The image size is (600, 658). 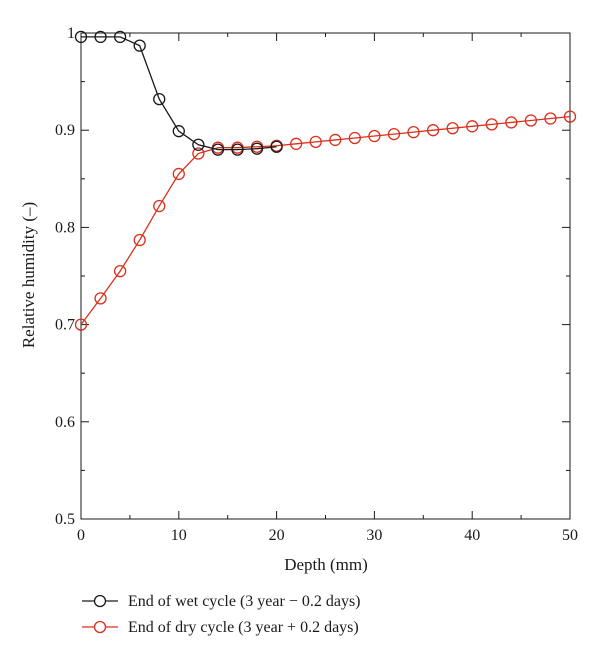 What do you see at coordinates (277, 535) in the screenshot?
I see `x-tick-label: 20` at bounding box center [277, 535].